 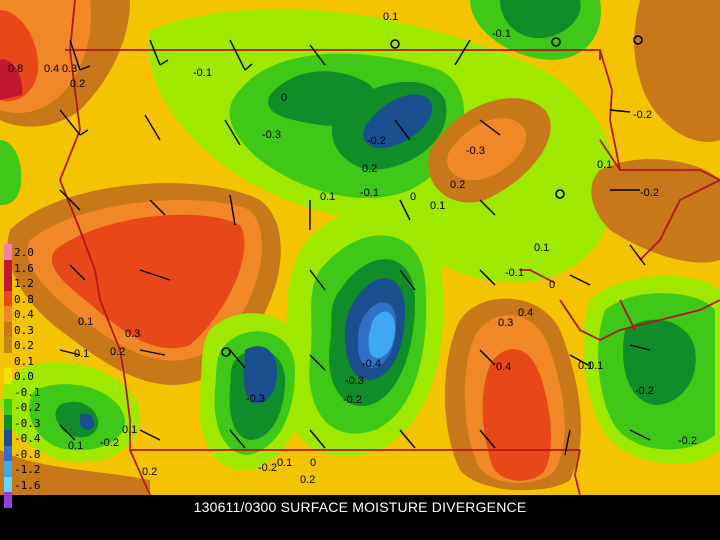 What do you see at coordinates (24, 268) in the screenshot?
I see `legend-label: 1.6` at bounding box center [24, 268].